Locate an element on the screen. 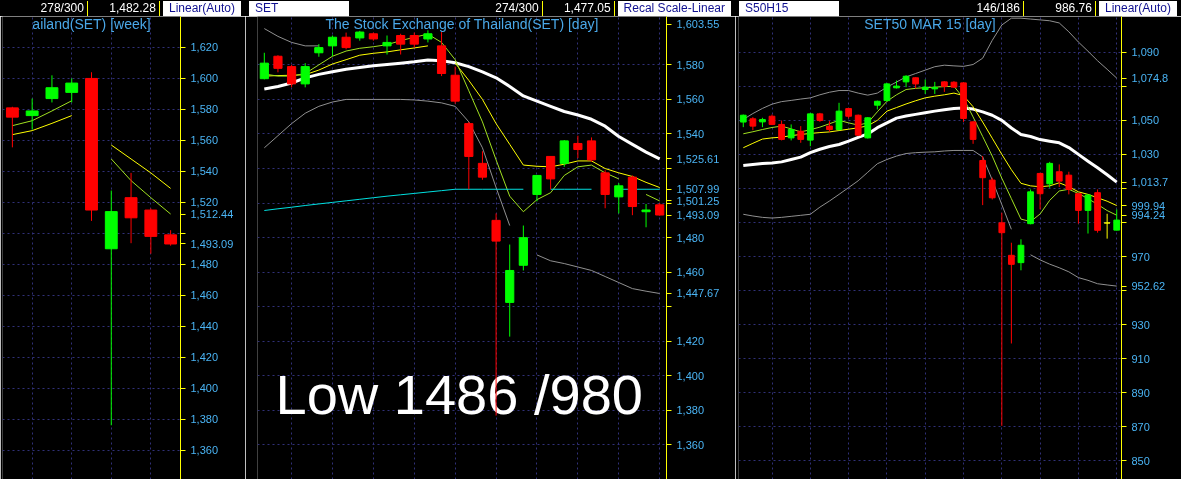 The width and height of the screenshot is (1181, 479). y-tick-label: 1,501.25 is located at coordinates (698, 200).